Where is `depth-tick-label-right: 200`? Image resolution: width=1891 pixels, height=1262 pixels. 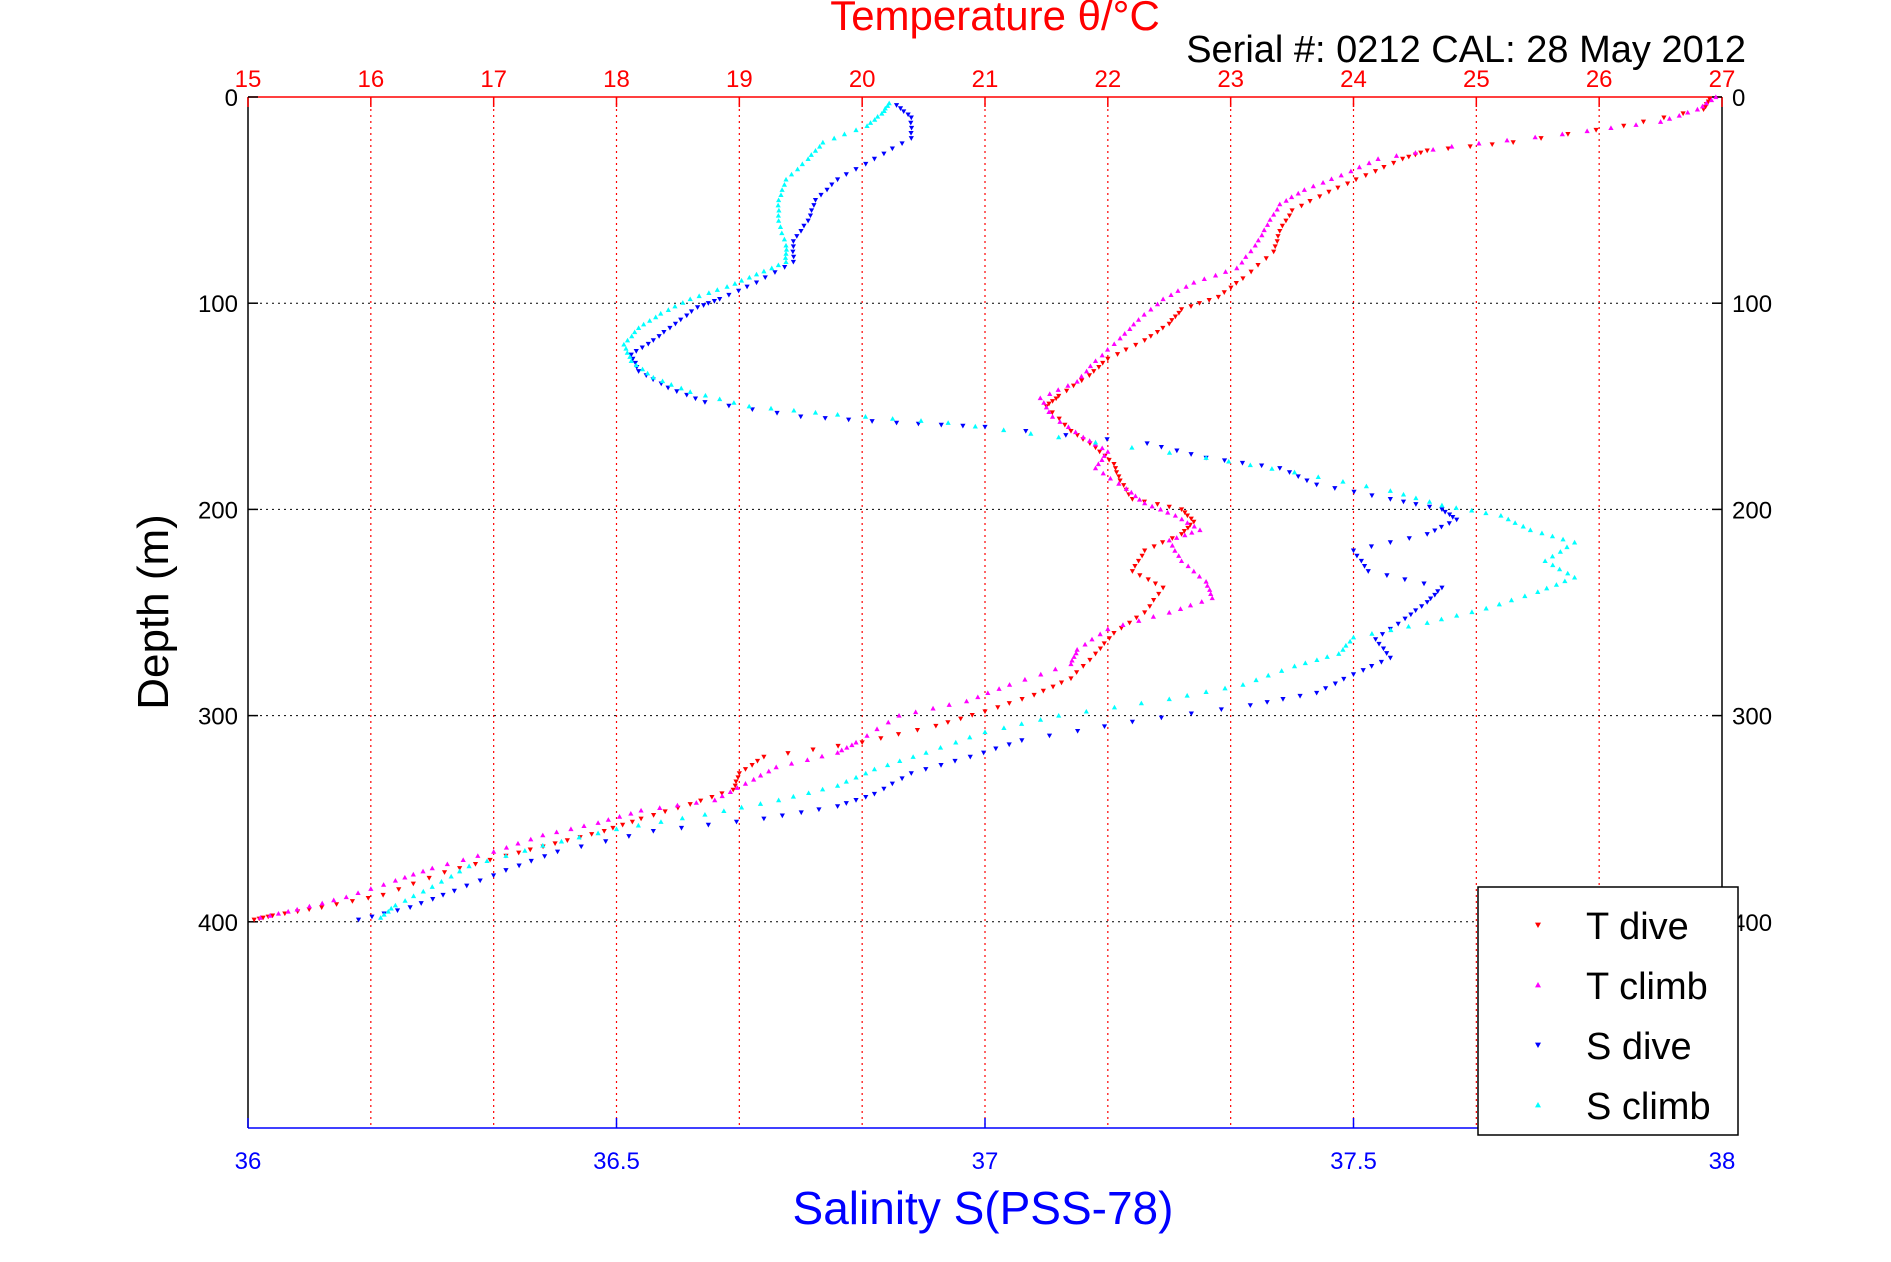 depth-tick-label-right: 200 is located at coordinates (1752, 510).